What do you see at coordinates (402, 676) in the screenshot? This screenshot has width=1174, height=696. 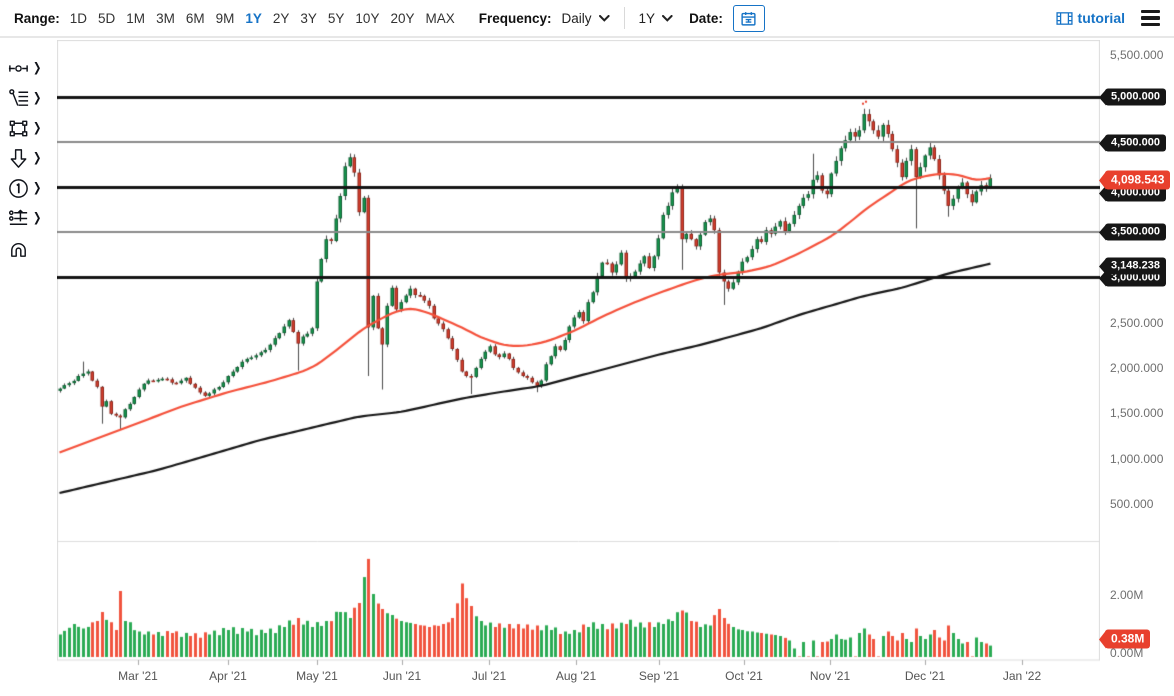 I see `time-axis-label: Jun '21` at bounding box center [402, 676].